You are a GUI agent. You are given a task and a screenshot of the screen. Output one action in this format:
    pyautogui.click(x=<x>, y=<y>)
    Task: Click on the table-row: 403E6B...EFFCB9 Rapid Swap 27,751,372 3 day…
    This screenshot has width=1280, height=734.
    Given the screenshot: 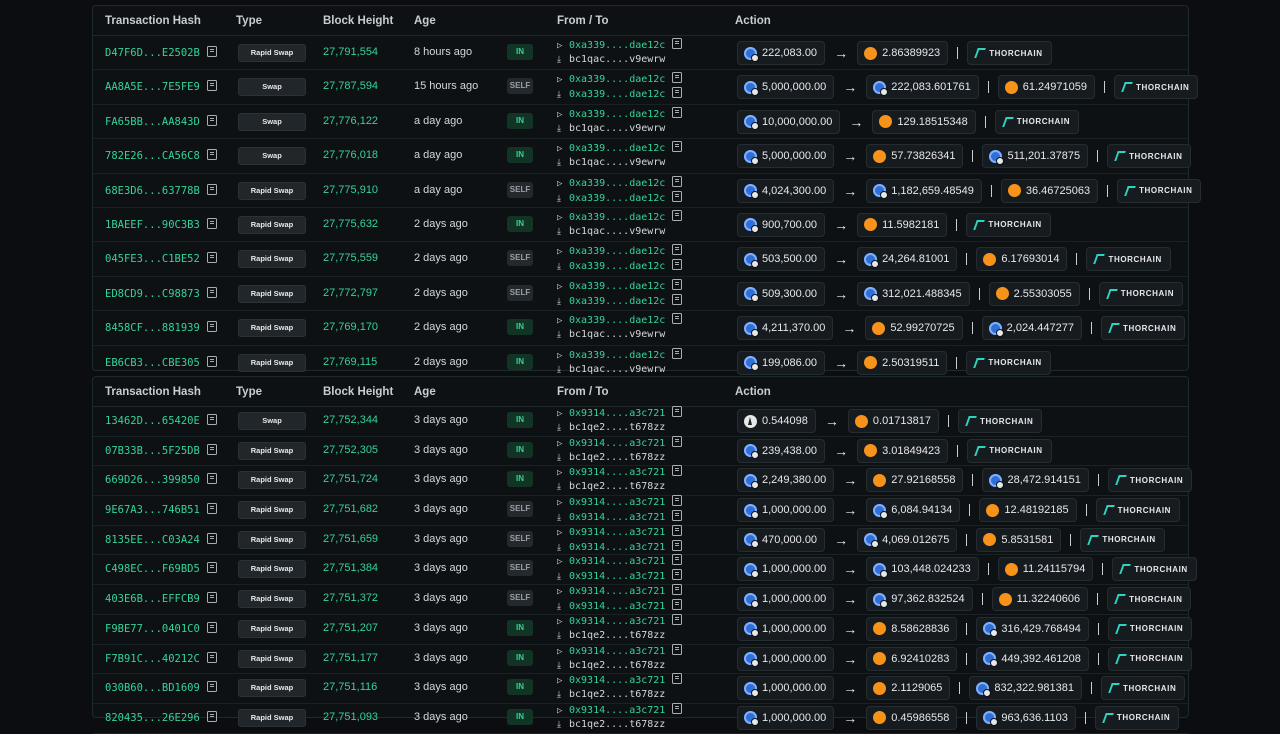 What is the action you would take?
    pyautogui.click(x=642, y=599)
    